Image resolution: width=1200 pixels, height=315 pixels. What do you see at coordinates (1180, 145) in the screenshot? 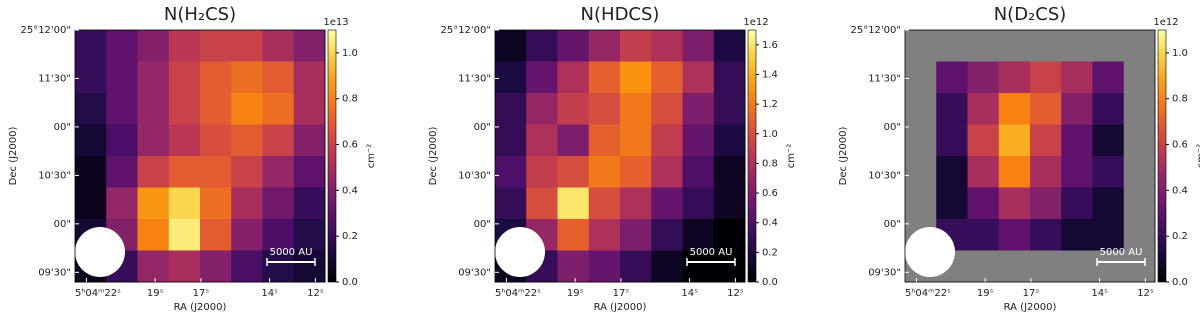
I see `colorbar-tick-label: 0.6` at bounding box center [1180, 145].